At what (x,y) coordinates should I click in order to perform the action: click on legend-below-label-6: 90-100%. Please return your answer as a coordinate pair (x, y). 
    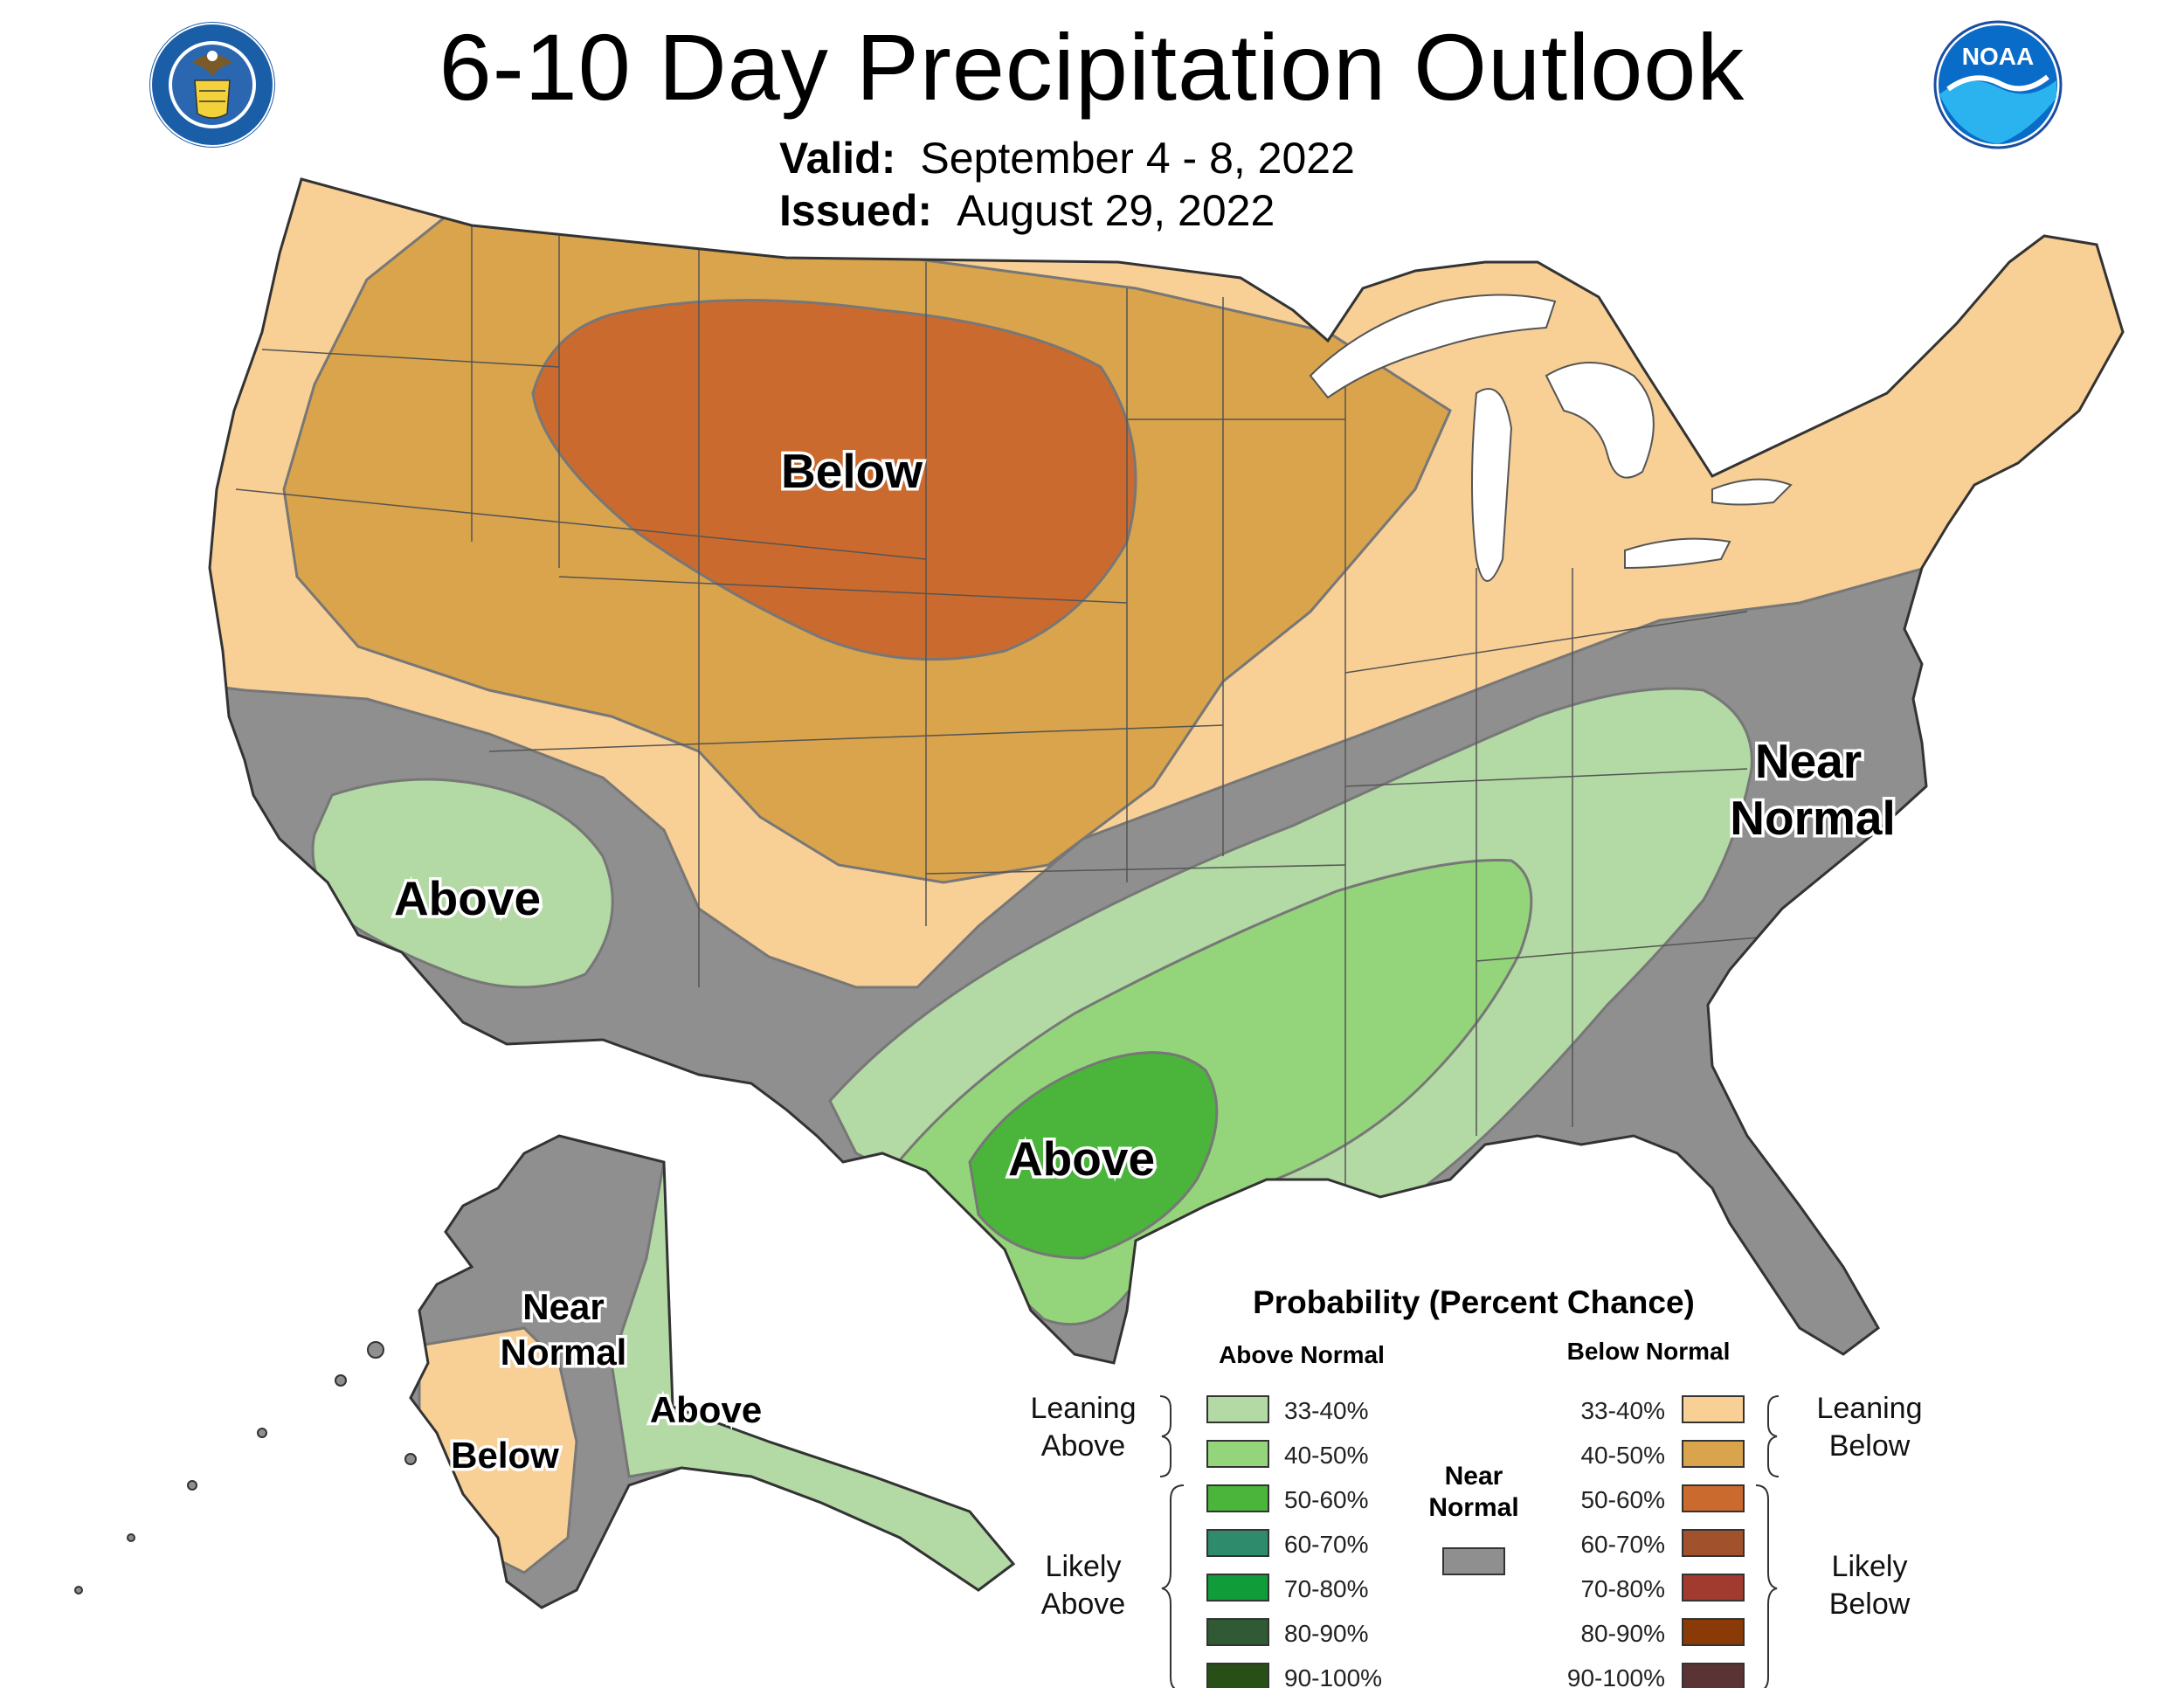
    Looking at the image, I should click on (1616, 1676).